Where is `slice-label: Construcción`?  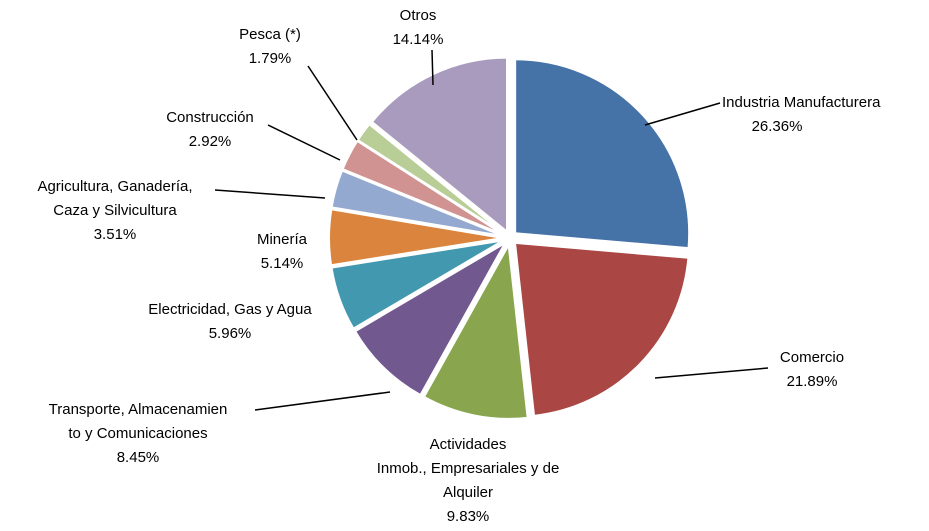 slice-label: Construcción is located at coordinates (210, 117).